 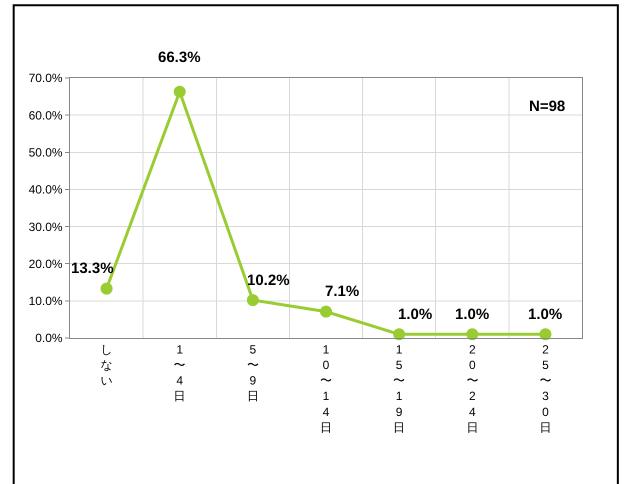 I want to click on y-tick-label: 30.0%, so click(x=45, y=227).